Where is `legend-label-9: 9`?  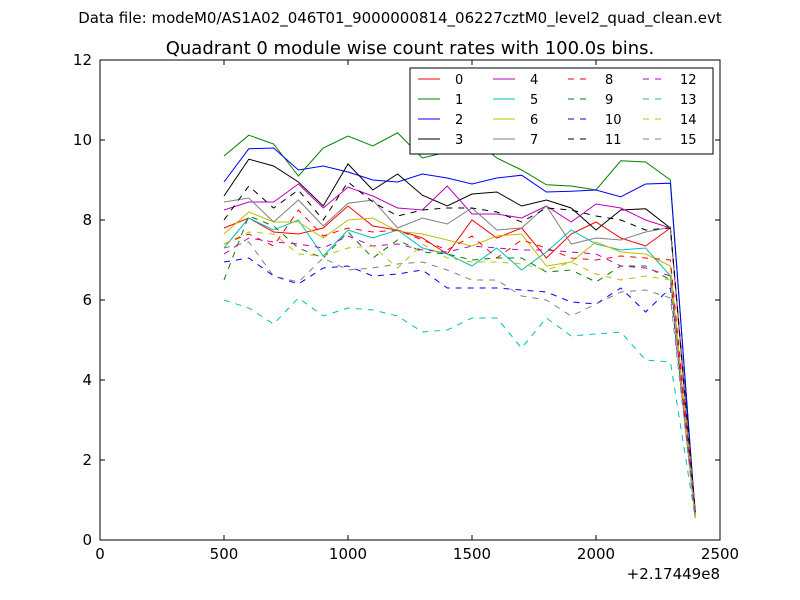
legend-label-9: 9 is located at coordinates (609, 100).